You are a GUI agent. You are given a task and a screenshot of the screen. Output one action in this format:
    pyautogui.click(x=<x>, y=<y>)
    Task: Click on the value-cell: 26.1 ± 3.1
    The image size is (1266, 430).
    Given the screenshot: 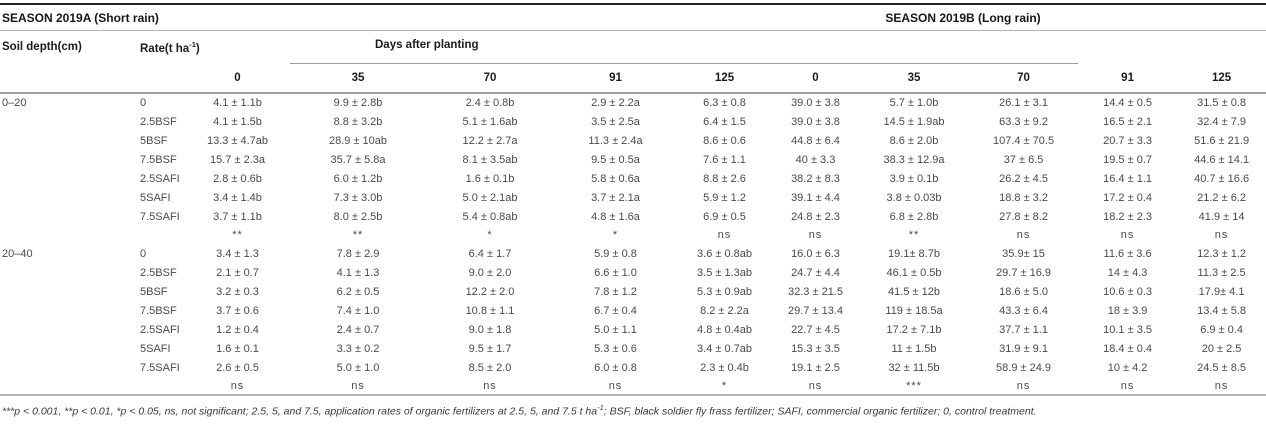 What is the action you would take?
    pyautogui.click(x=1023, y=103)
    